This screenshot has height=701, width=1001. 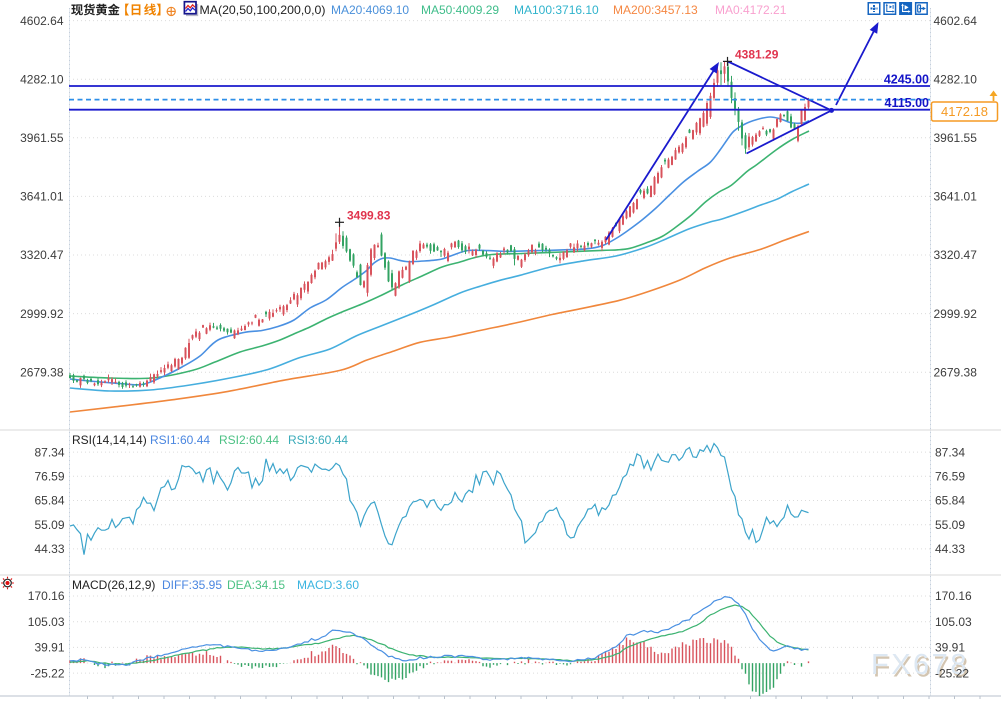 I want to click on svg-text: RSI(14,14,14), so click(x=109, y=440).